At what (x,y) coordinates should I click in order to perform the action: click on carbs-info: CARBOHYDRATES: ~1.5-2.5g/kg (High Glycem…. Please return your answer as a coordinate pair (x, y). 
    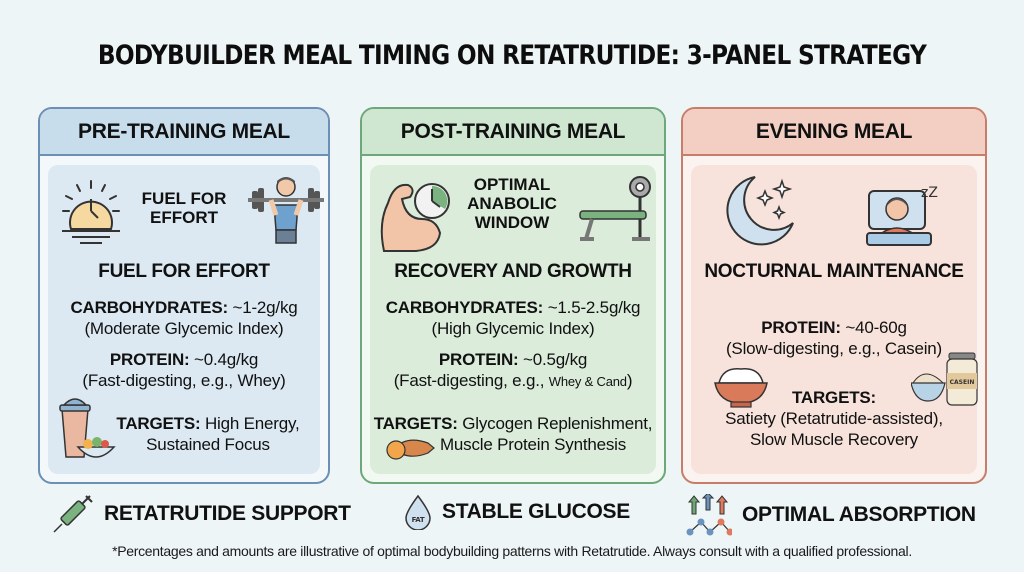
    Looking at the image, I should click on (513, 318).